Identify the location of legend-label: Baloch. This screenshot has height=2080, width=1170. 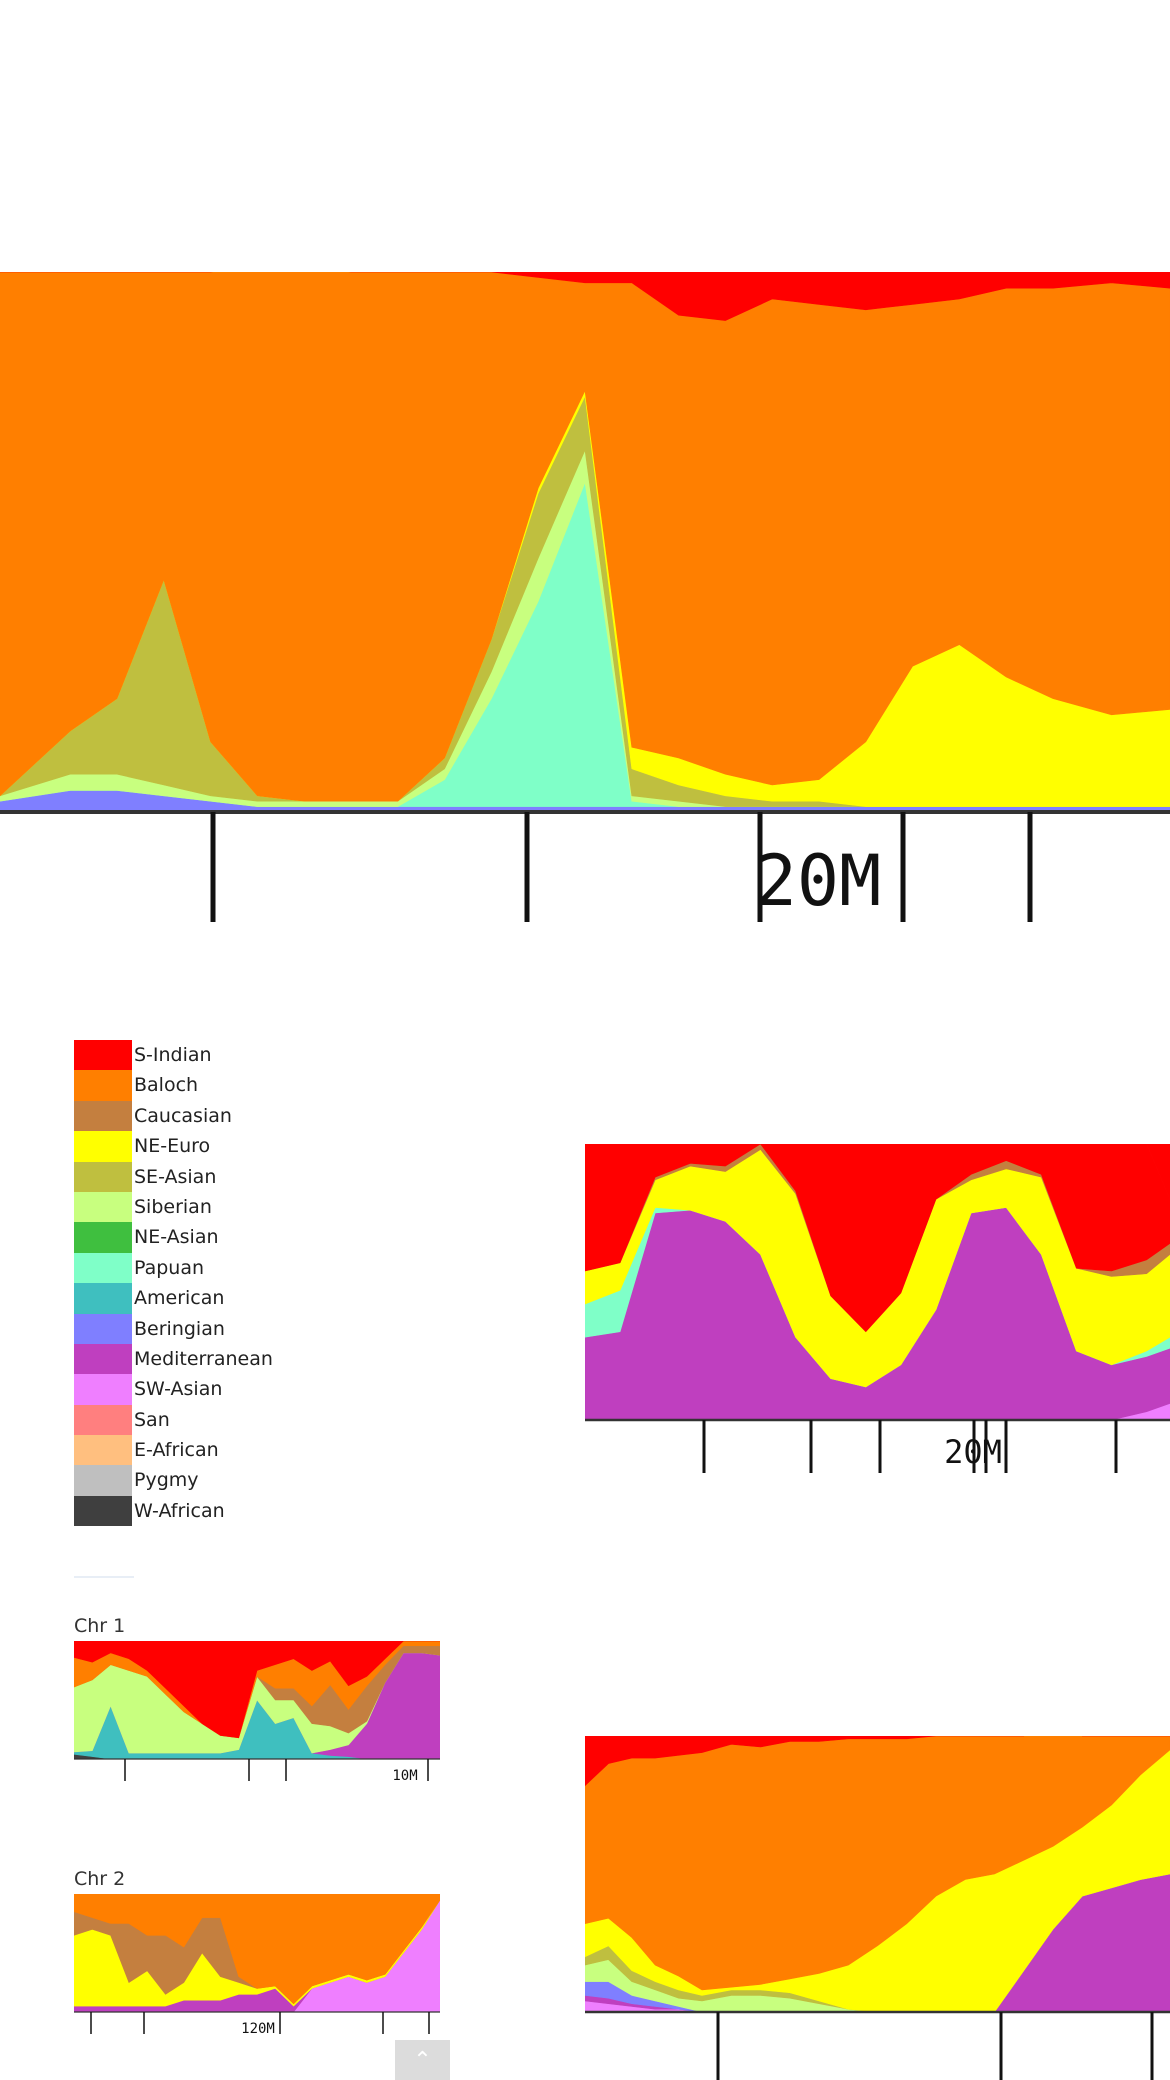
(166, 1085).